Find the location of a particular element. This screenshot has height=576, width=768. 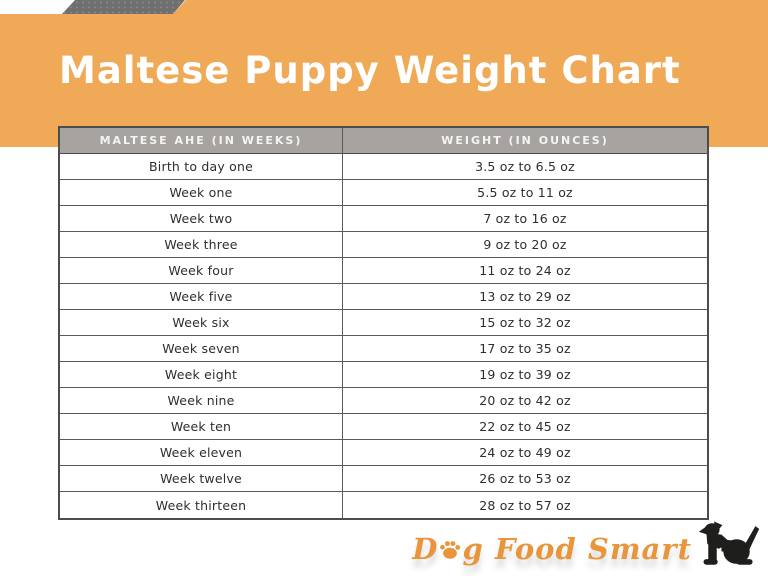

weight-cell: 22 oz to 45 oz is located at coordinates (524, 426).